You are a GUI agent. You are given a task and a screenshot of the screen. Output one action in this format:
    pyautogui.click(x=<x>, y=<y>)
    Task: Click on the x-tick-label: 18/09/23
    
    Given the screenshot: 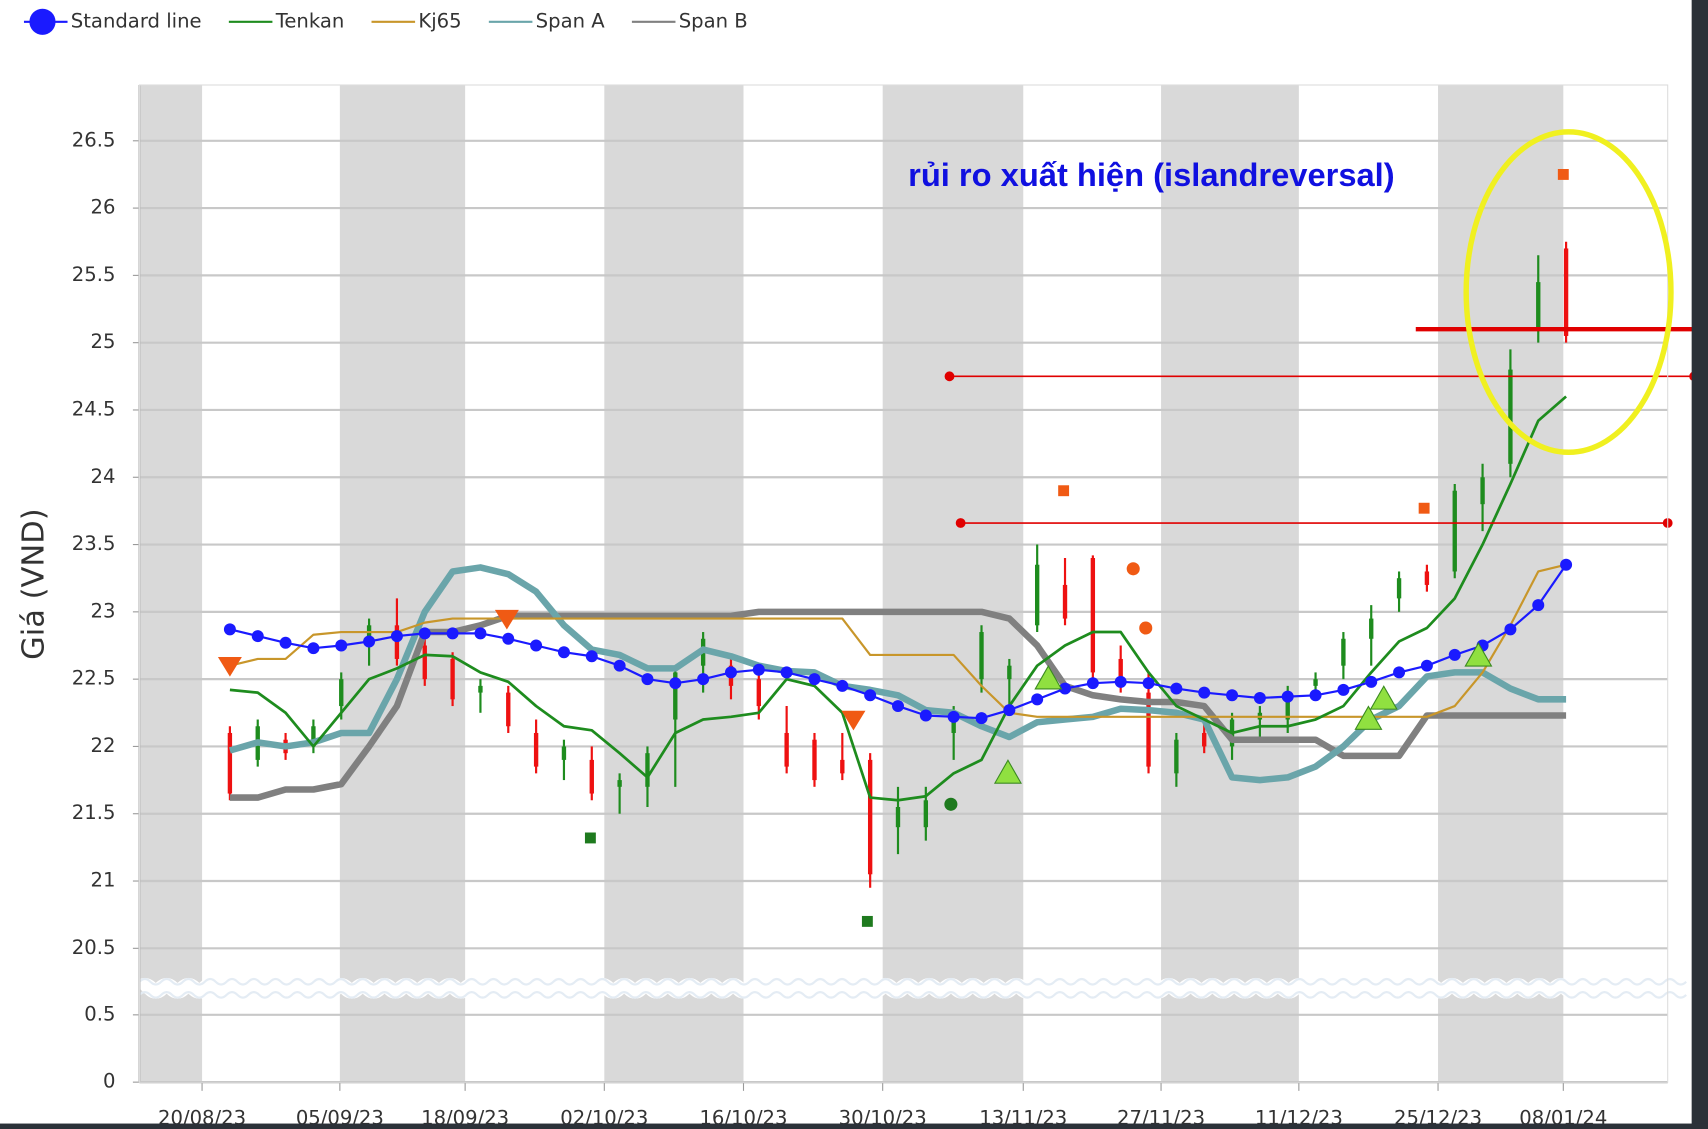 What is the action you would take?
    pyautogui.click(x=465, y=1118)
    